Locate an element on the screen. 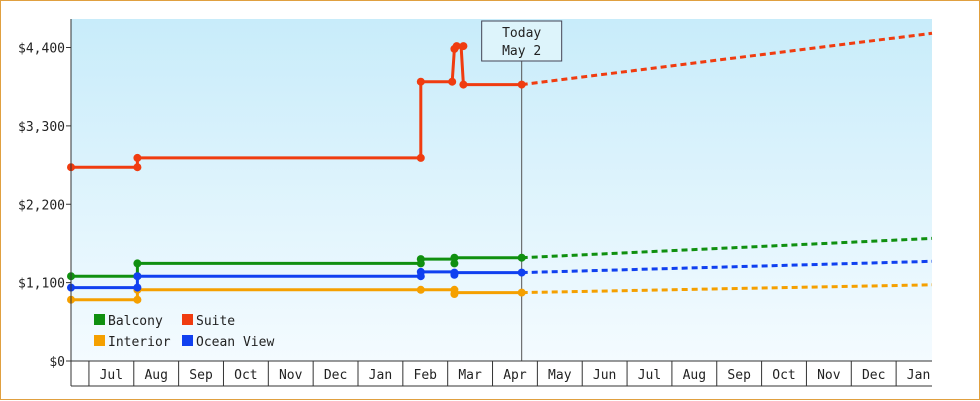 The height and width of the screenshot is (401, 980). suite-forecast-line is located at coordinates (727, 59).